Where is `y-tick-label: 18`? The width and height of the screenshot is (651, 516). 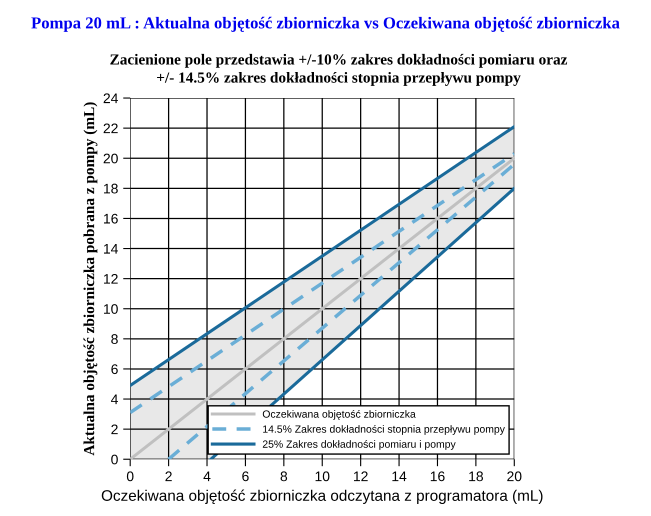 y-tick-label: 18 is located at coordinates (111, 189).